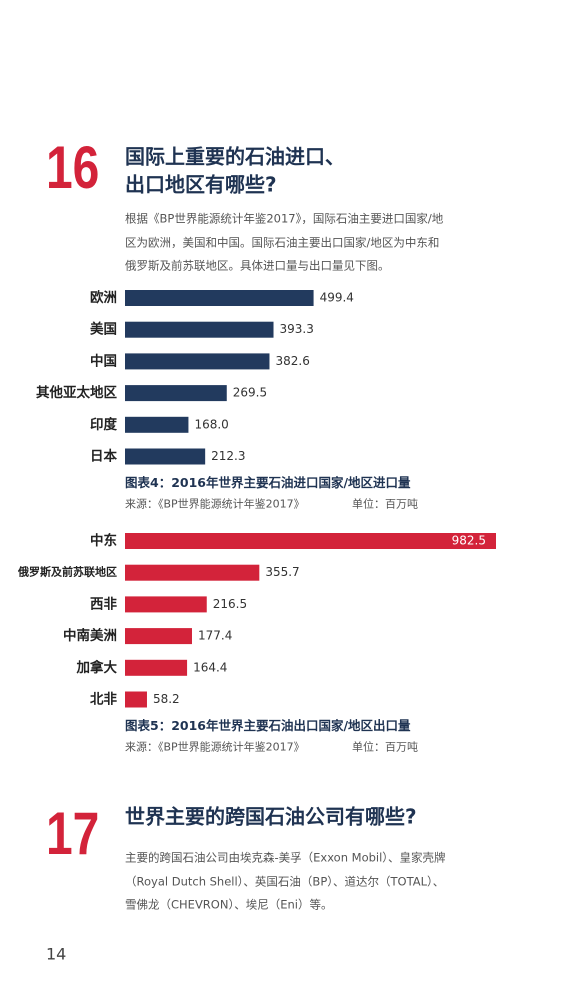  Describe the element at coordinates (215, 636) in the screenshot. I see `value-label: 177.4` at that location.